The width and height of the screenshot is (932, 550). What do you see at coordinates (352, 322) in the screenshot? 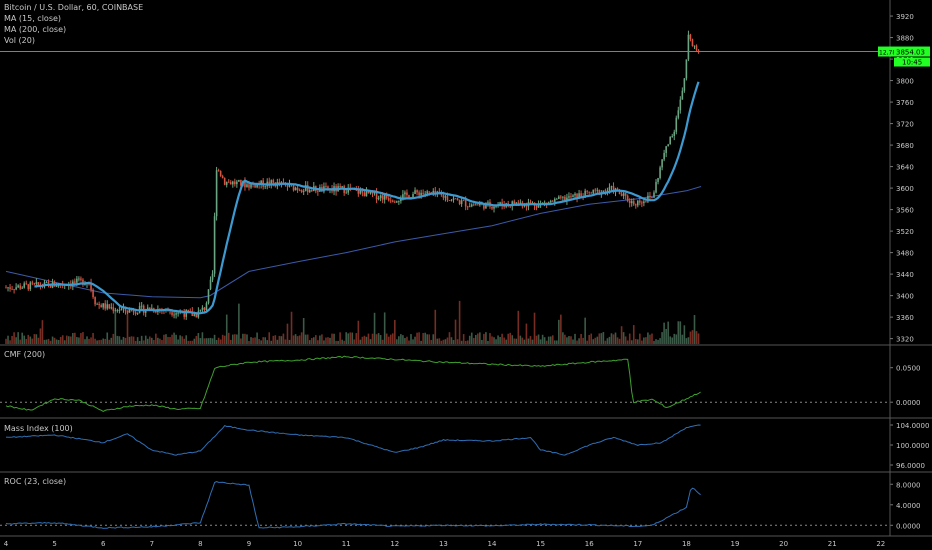
I see `volume-bars` at bounding box center [352, 322].